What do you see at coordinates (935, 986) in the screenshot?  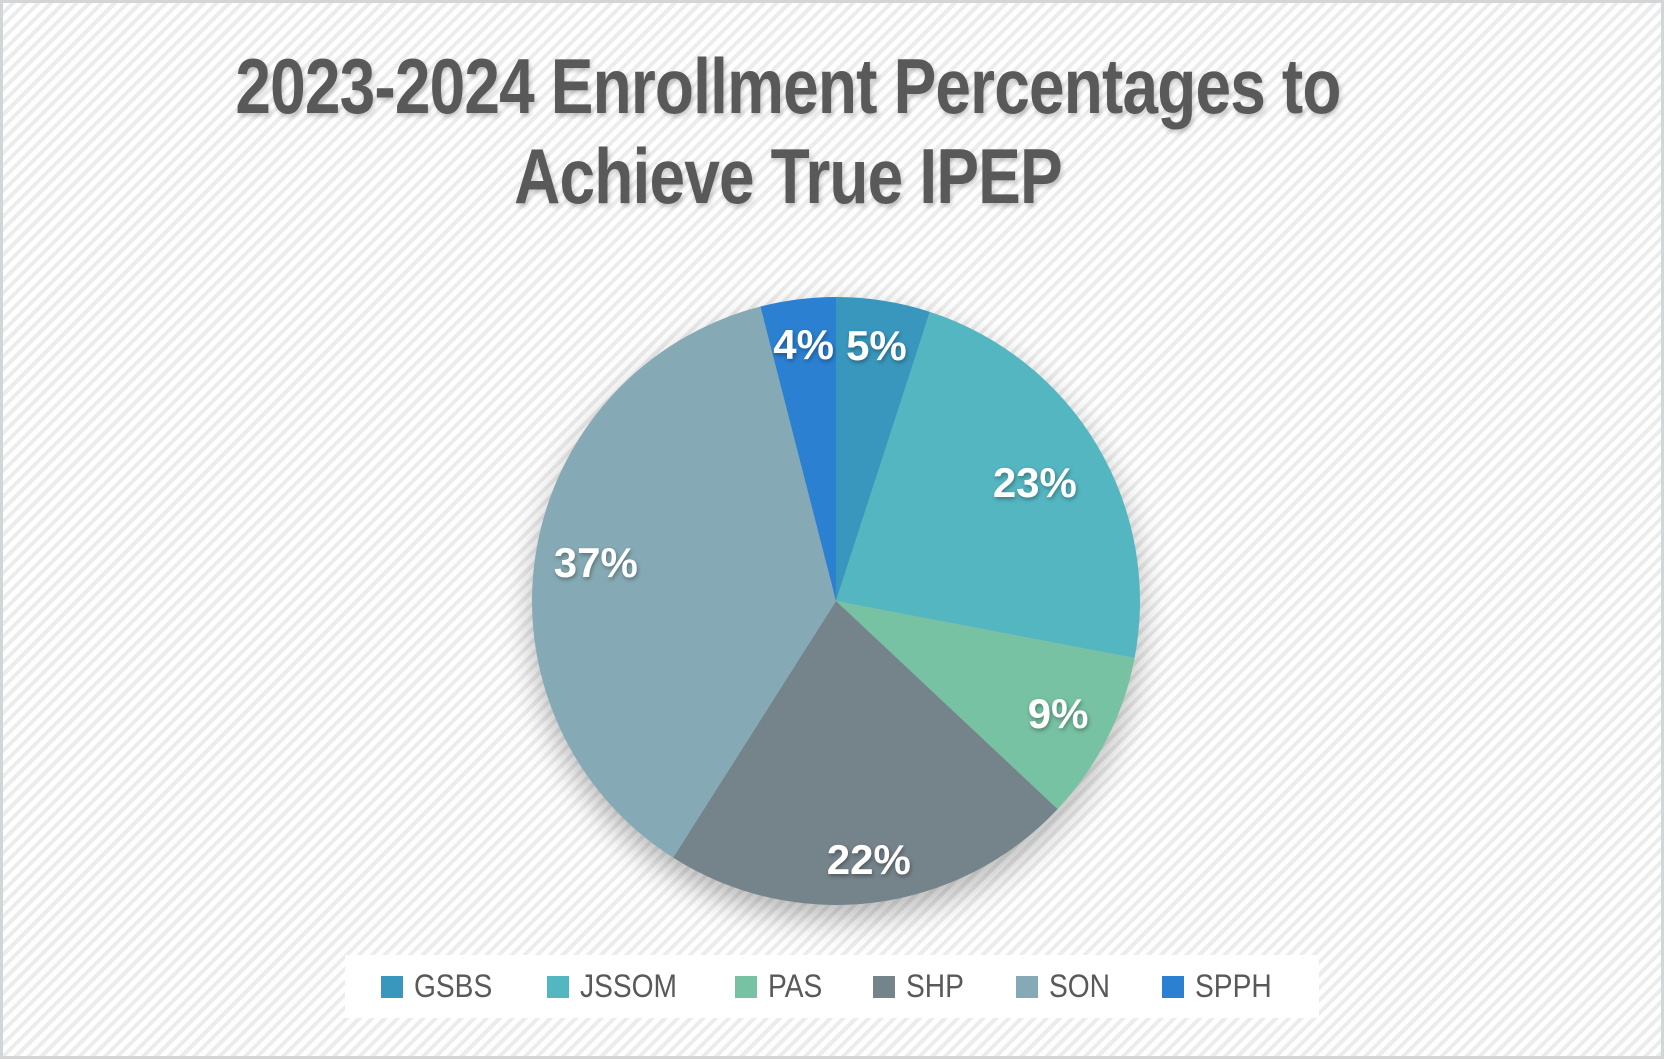 I see `legend-label: SHP` at bounding box center [935, 986].